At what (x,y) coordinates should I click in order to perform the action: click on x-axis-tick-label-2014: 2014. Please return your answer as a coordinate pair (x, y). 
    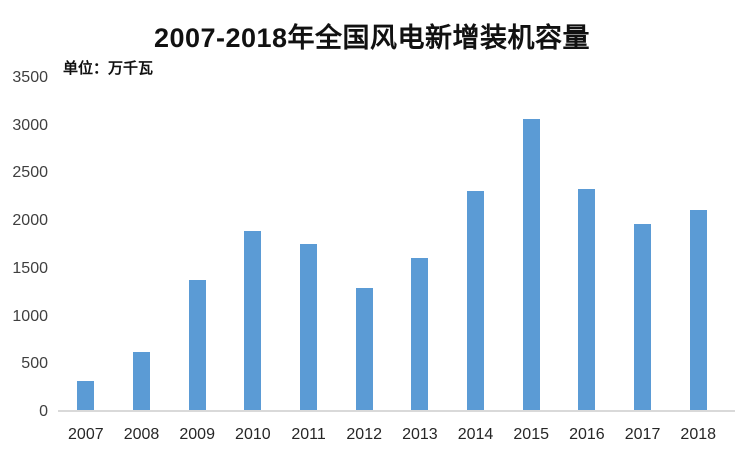
    Looking at the image, I should click on (475, 434).